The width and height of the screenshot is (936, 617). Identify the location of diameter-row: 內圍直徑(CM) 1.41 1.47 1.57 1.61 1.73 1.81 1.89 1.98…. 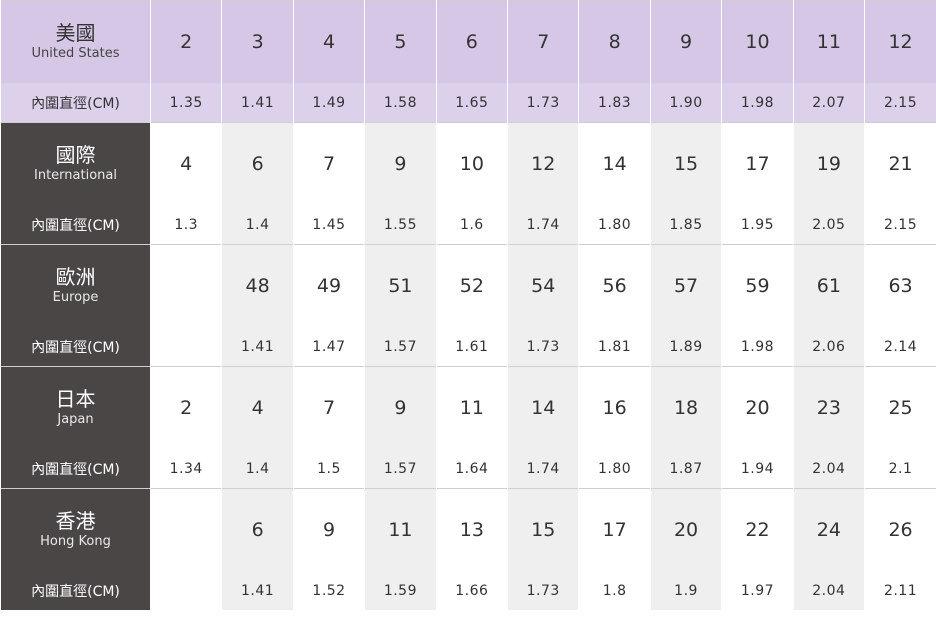
(468, 347).